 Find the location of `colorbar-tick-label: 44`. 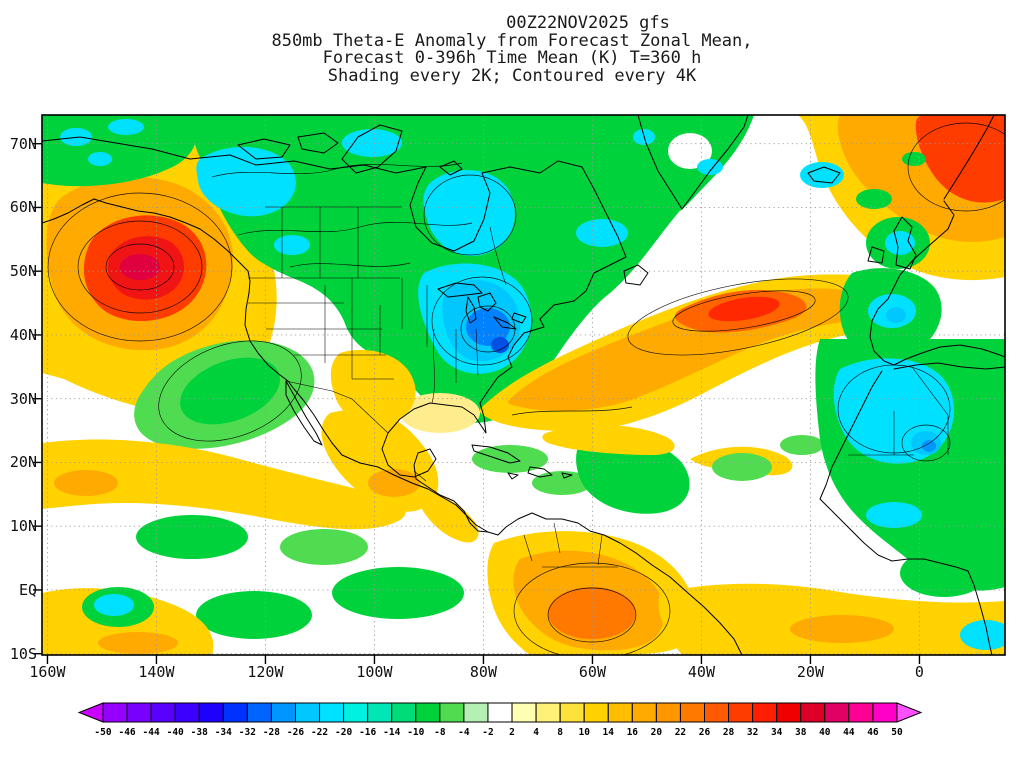

colorbar-tick-label: 44 is located at coordinates (849, 732).